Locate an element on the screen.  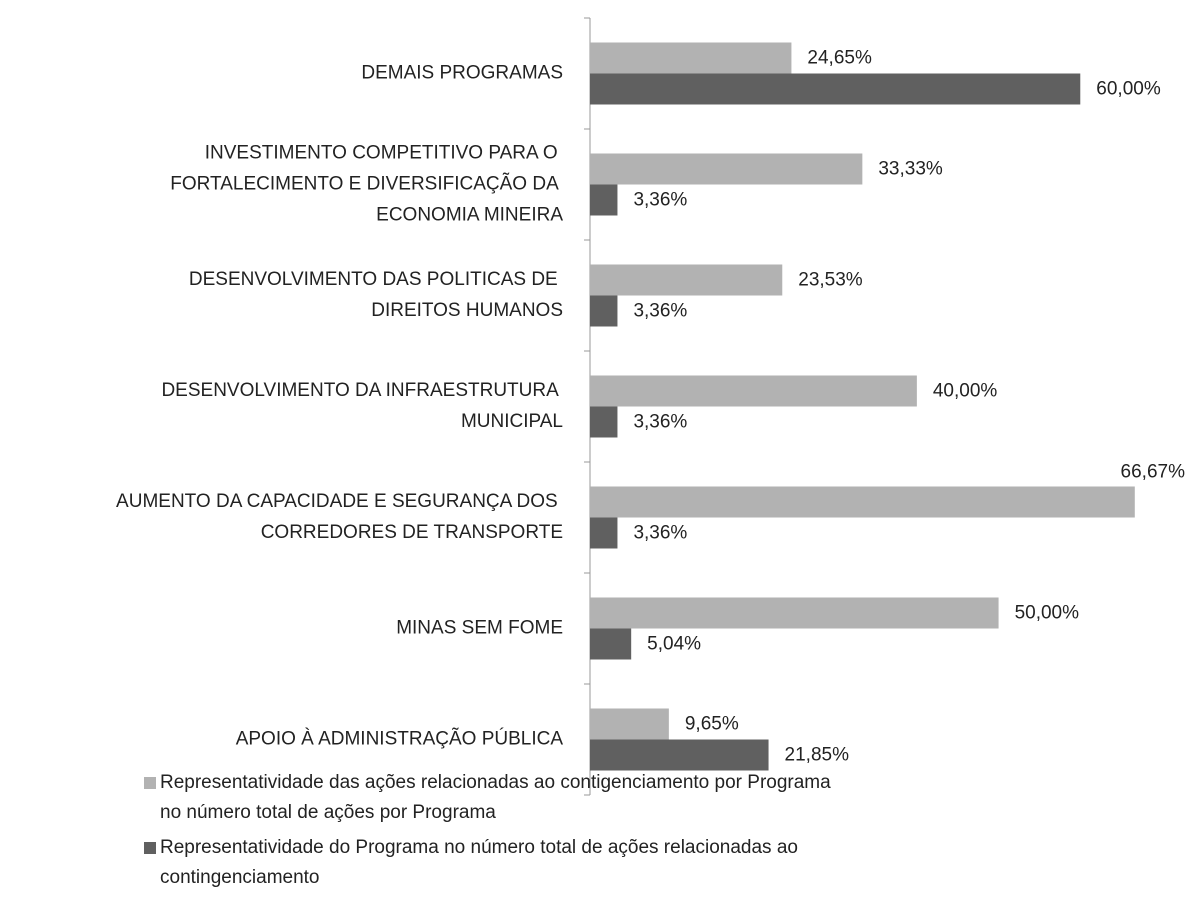
data-label: 24,65% is located at coordinates (839, 58).